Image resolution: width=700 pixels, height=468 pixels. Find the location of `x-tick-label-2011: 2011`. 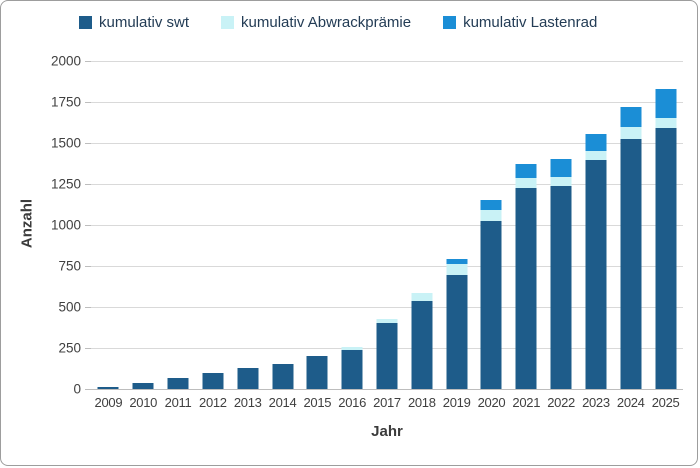

x-tick-label-2011: 2011 is located at coordinates (178, 402).